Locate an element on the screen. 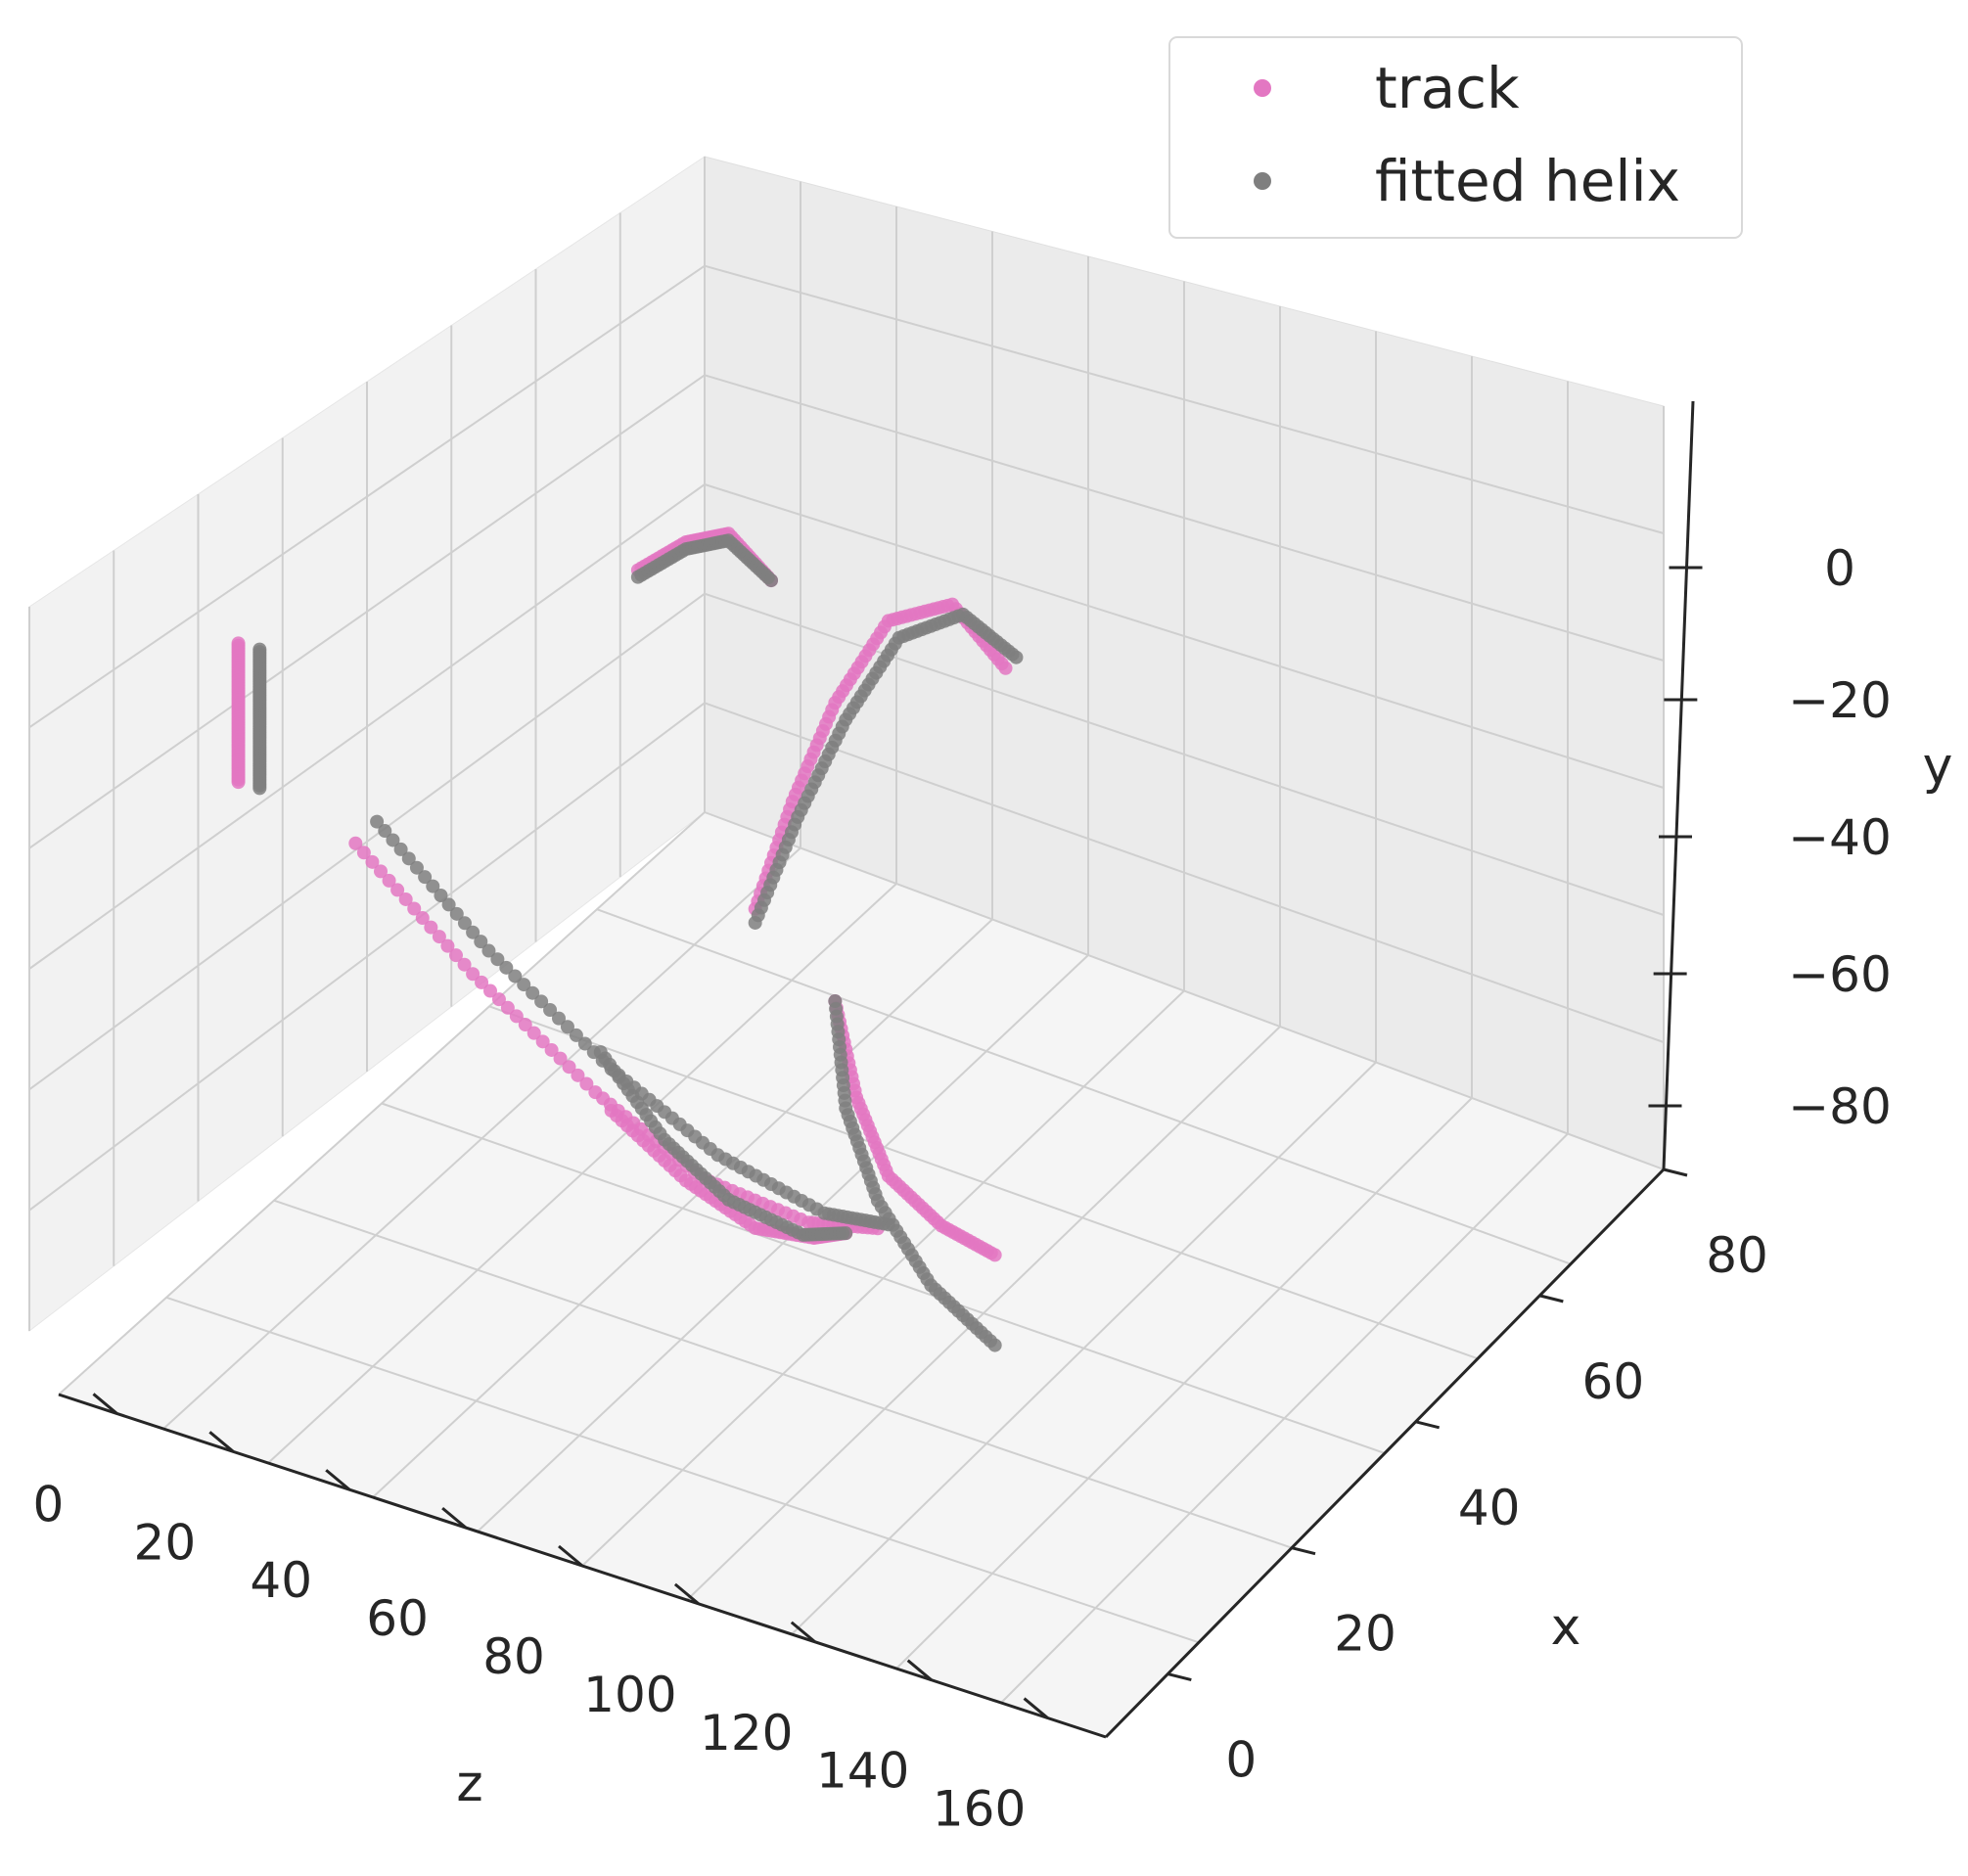 Image resolution: width=1968 pixels, height=1876 pixels. legend-label: track is located at coordinates (1447, 88).